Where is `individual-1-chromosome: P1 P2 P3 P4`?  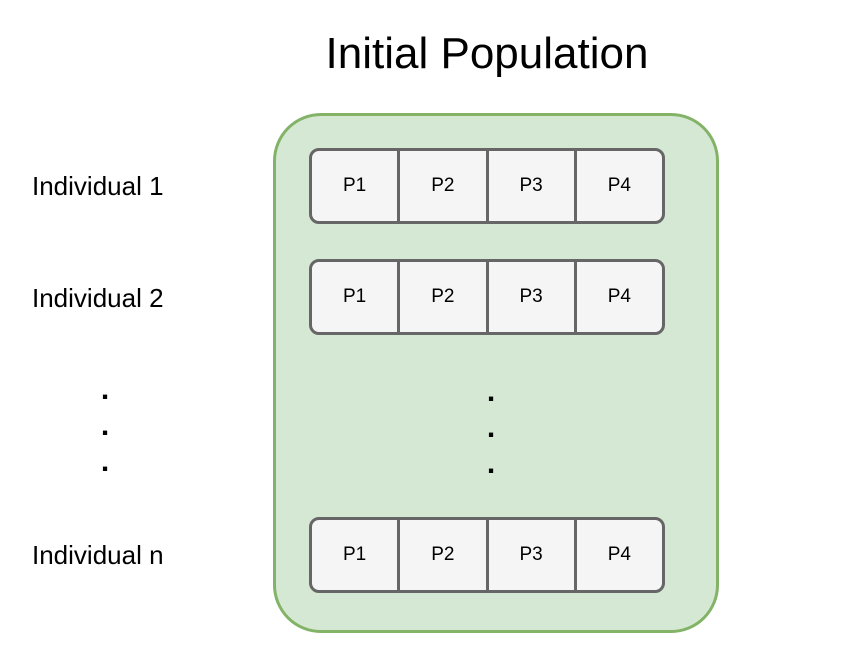
individual-1-chromosome: P1 P2 P3 P4 is located at coordinates (487, 186).